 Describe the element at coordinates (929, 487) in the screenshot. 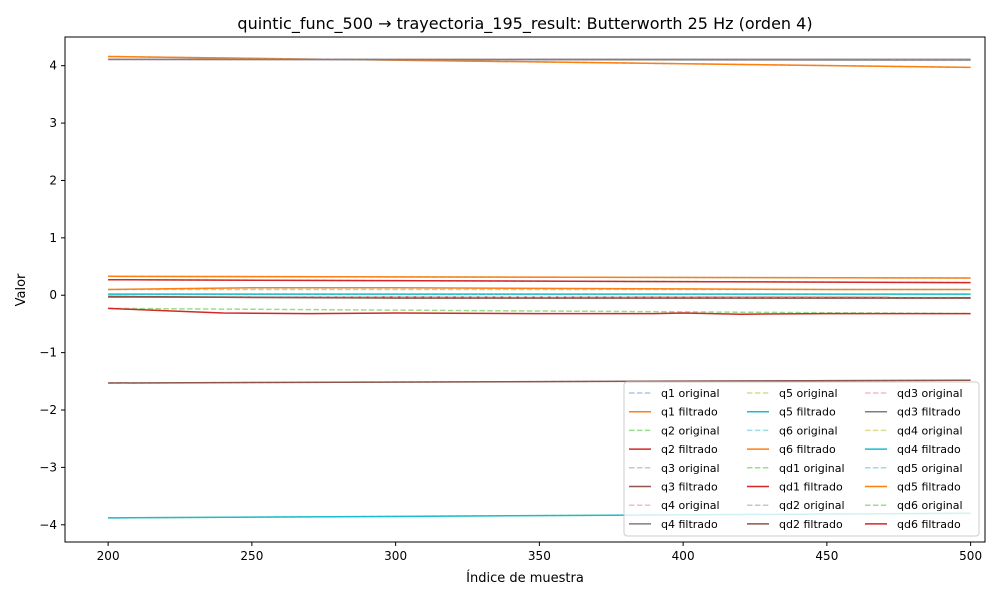

I see `legend-label: qd5 filtrado` at that location.